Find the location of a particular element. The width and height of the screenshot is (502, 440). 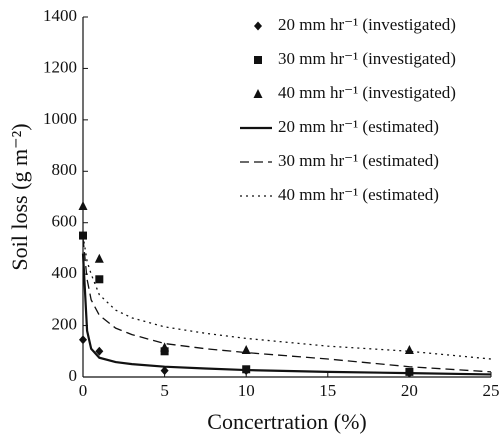

legend-label: 30 mm hr⁻¹ (investigated) is located at coordinates (367, 58).